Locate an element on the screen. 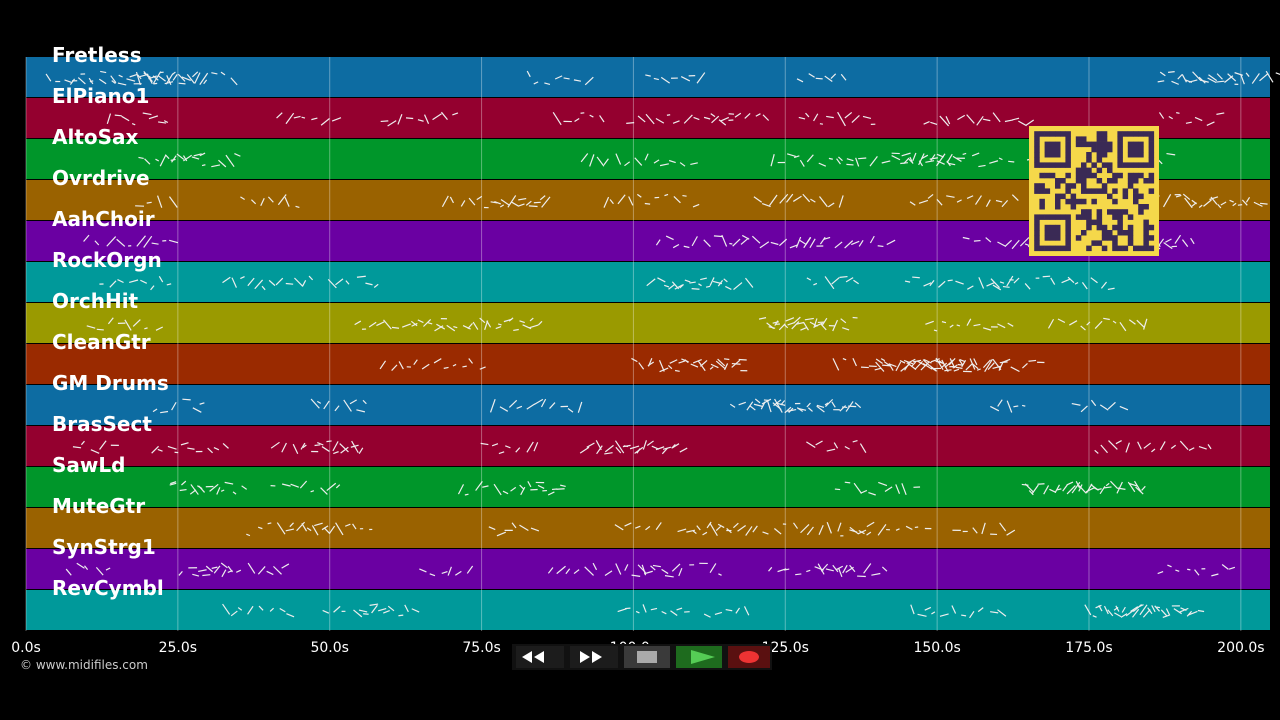 The height and width of the screenshot is (720, 1280). play-button is located at coordinates (699, 657).